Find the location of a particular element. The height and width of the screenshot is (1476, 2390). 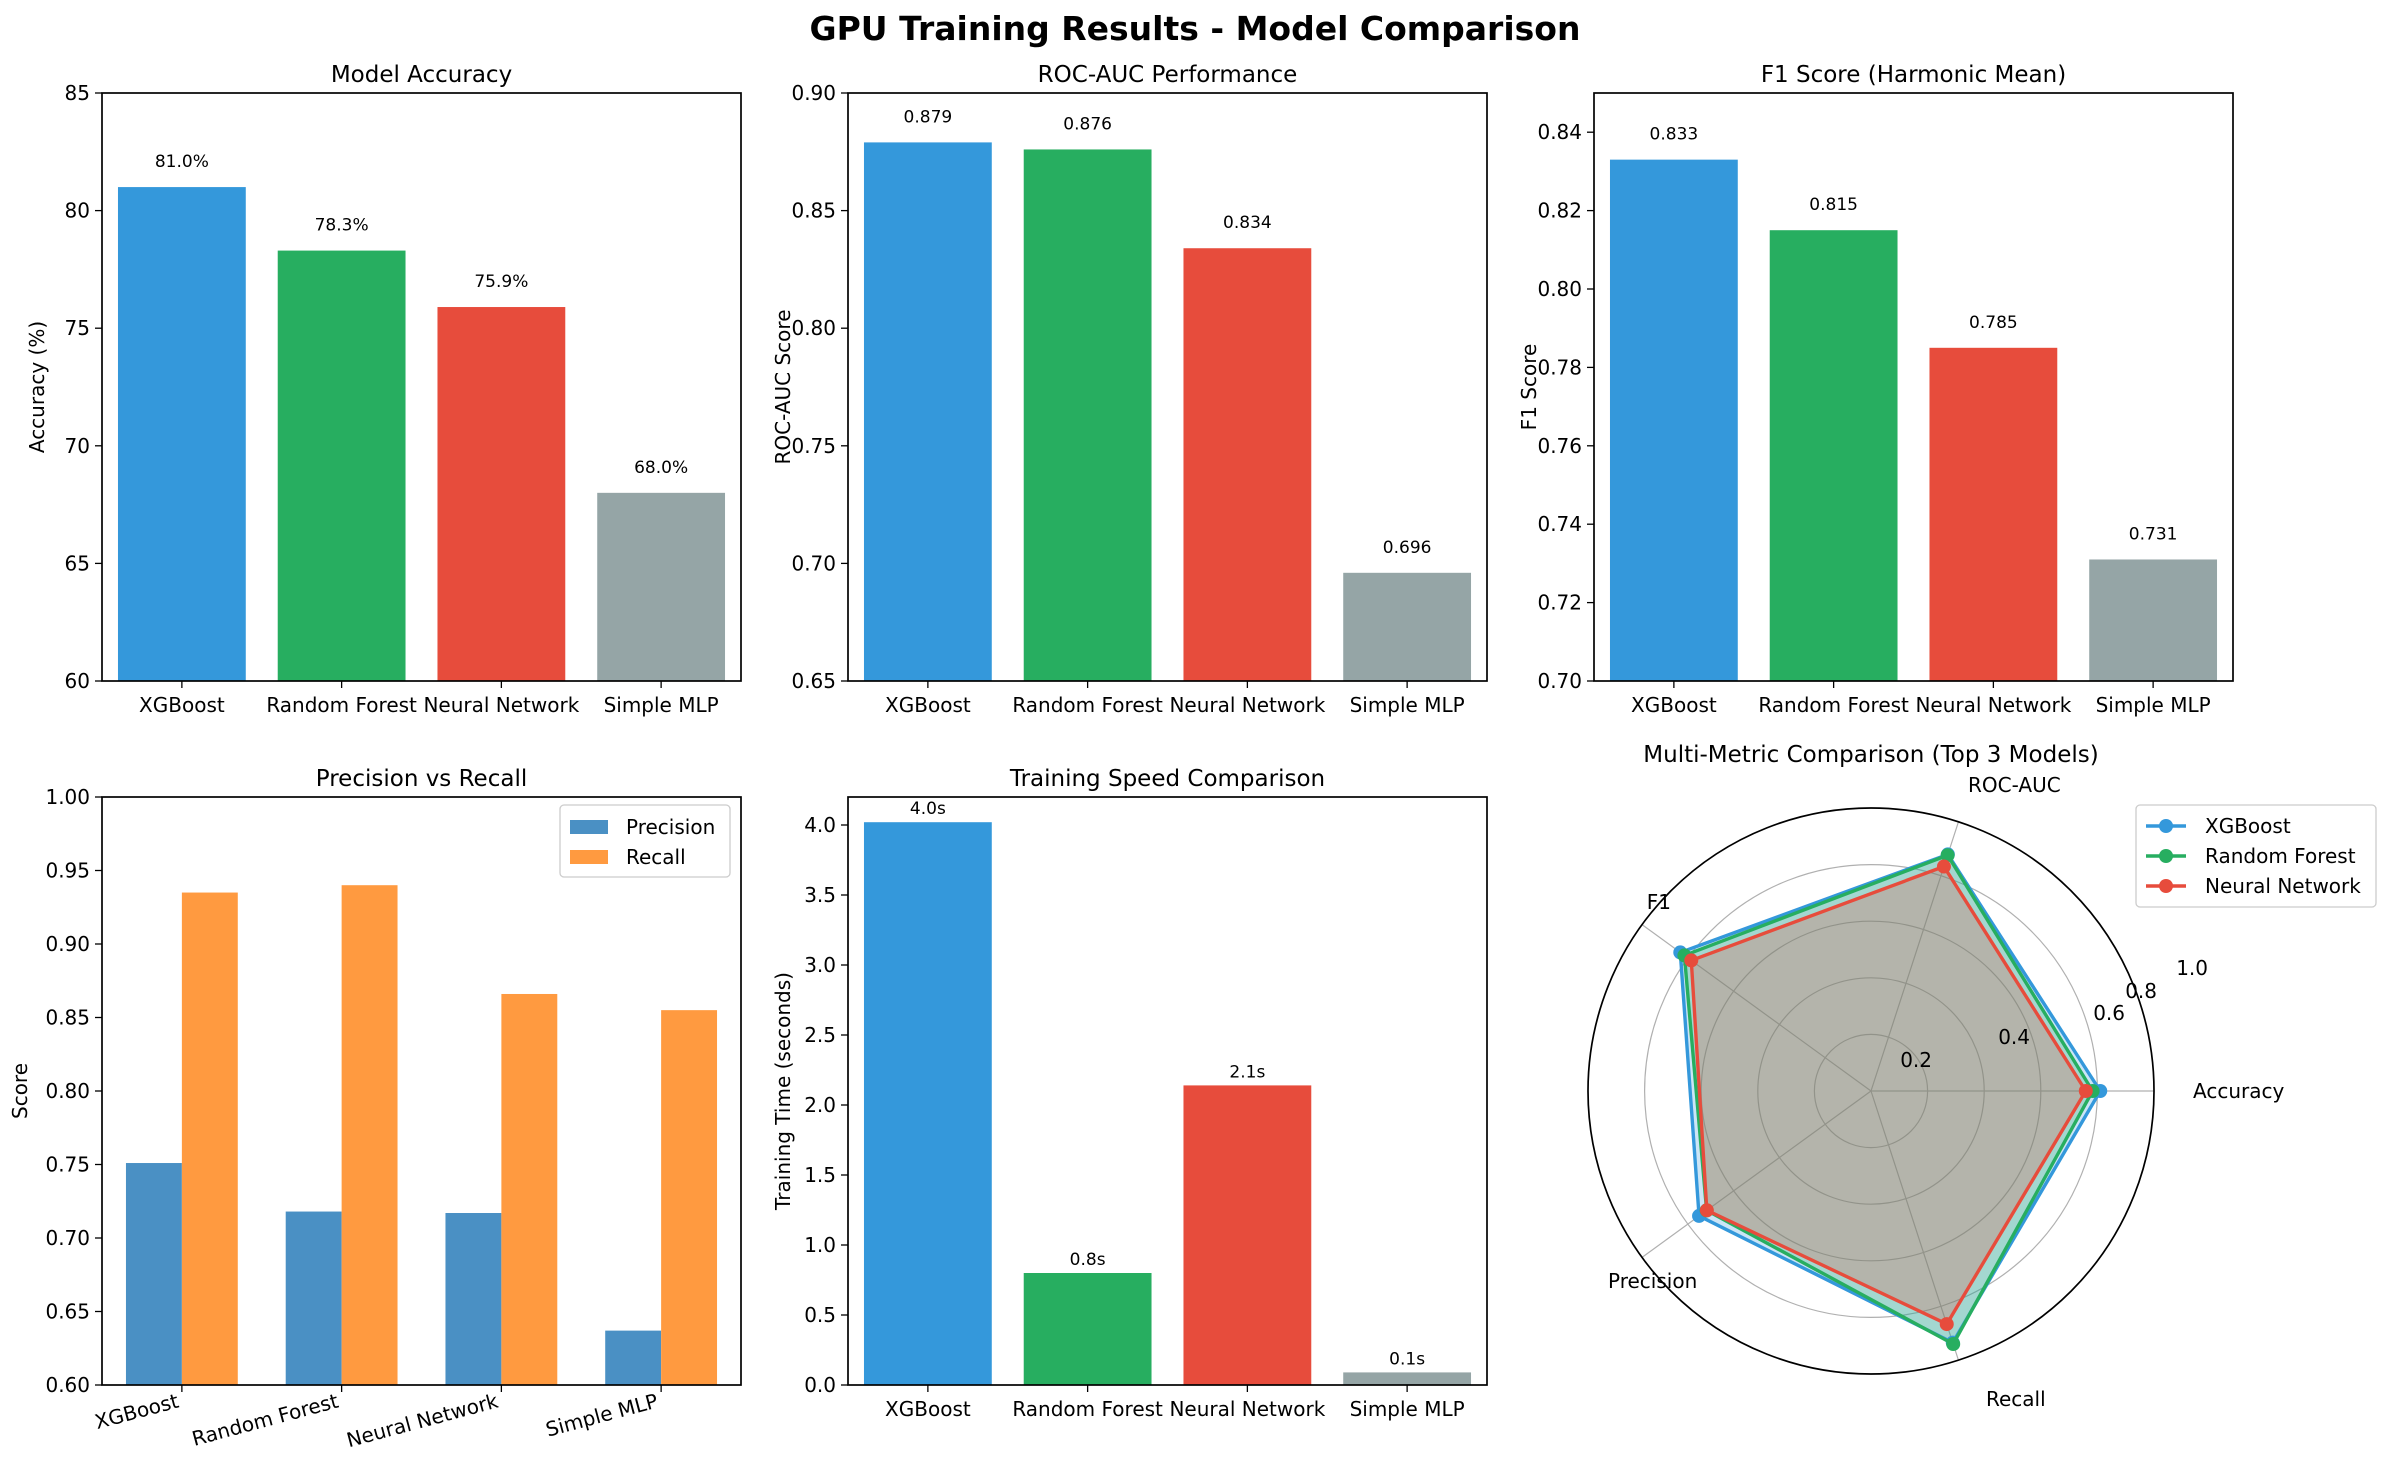

radar-axis-label: ROC-AUC is located at coordinates (2014, 785).